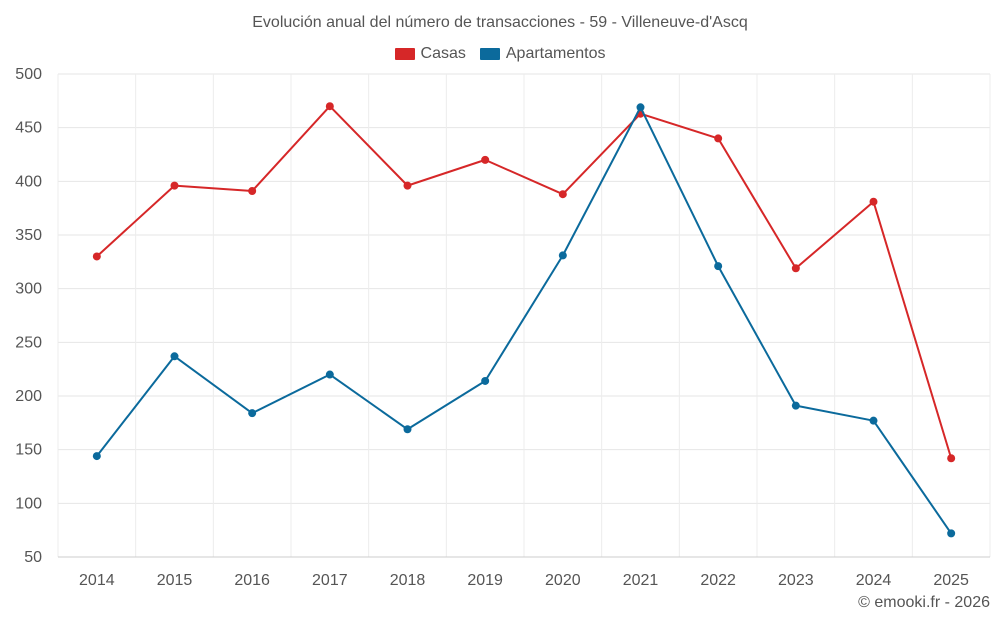  Describe the element at coordinates (28, 503) in the screenshot. I see `y-tick-label: 100` at that location.